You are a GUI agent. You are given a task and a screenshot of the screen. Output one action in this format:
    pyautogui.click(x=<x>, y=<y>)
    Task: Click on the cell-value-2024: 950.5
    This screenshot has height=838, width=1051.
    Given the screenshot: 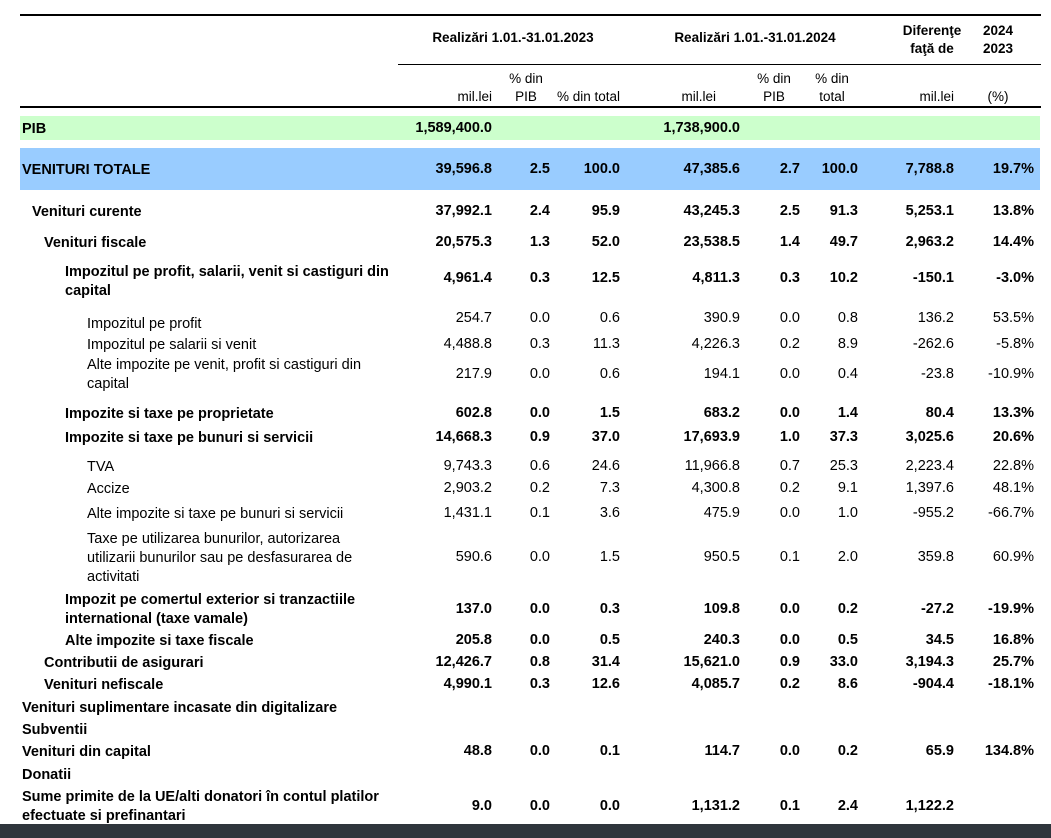 What is the action you would take?
    pyautogui.click(x=721, y=557)
    